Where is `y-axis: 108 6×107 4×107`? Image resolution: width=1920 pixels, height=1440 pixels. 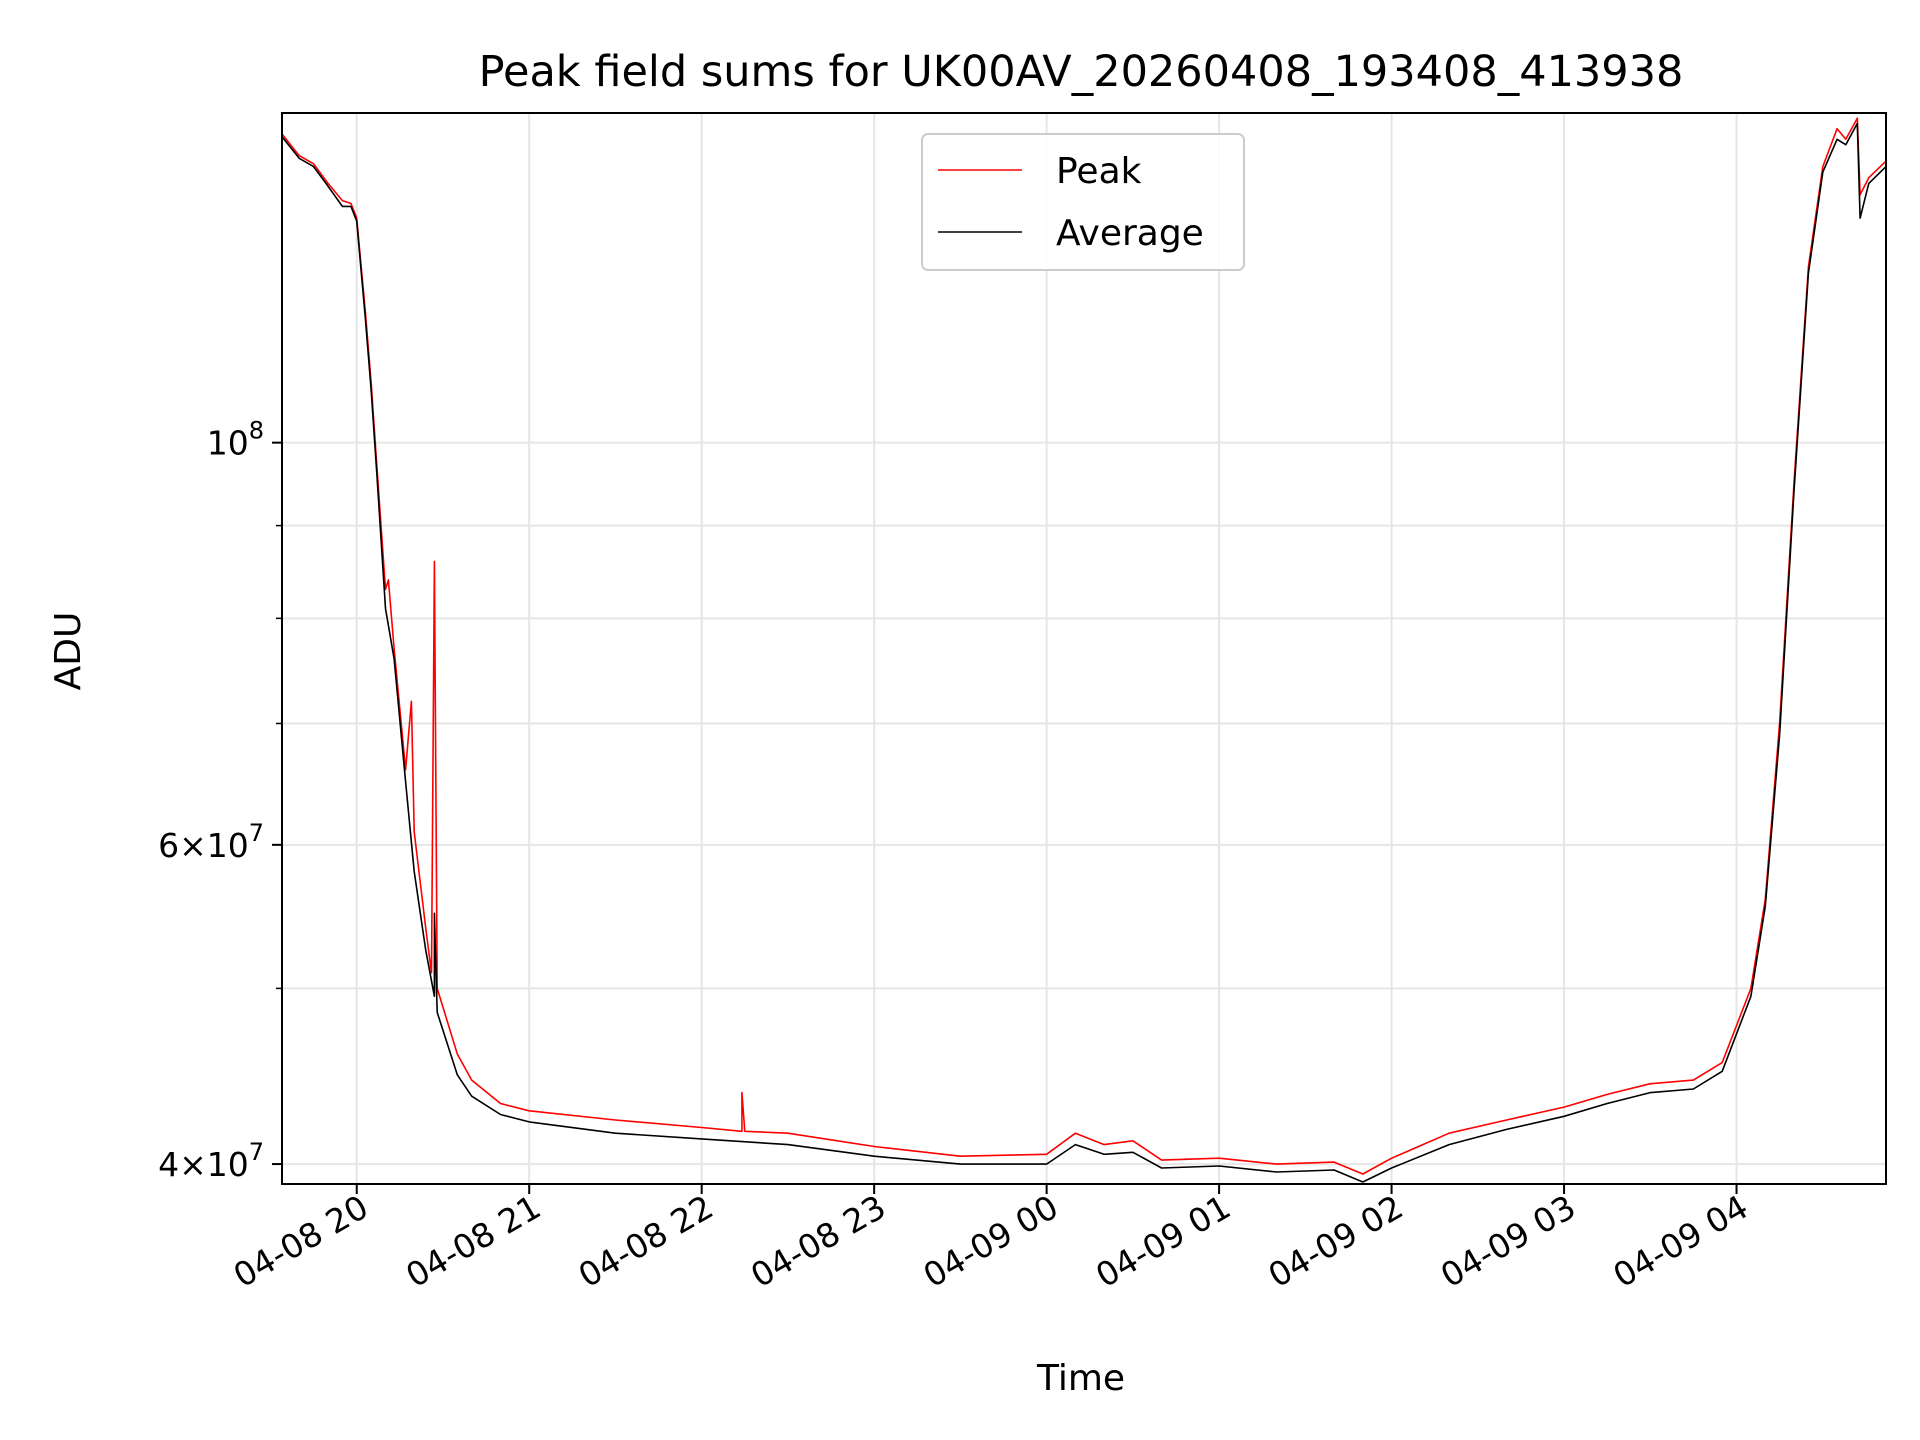
y-axis: 108 6×107 4×107 is located at coordinates (220, 800).